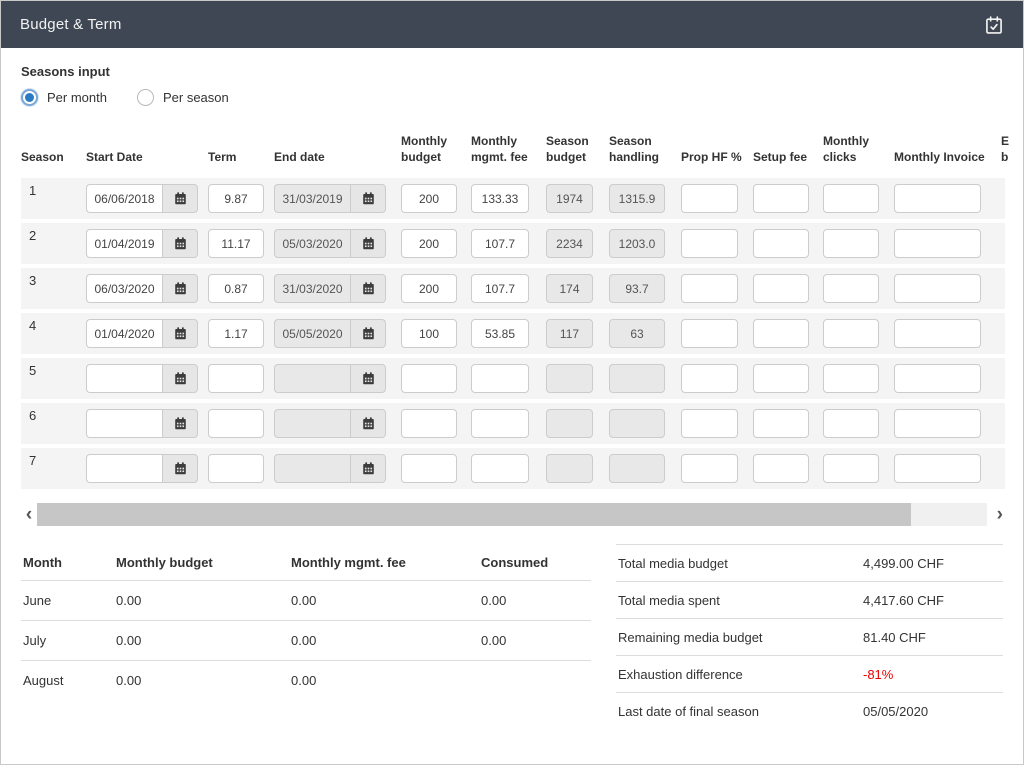 This screenshot has height=765, width=1024. Describe the element at coordinates (42, 156) in the screenshot. I see `col-header-season: Season` at that location.